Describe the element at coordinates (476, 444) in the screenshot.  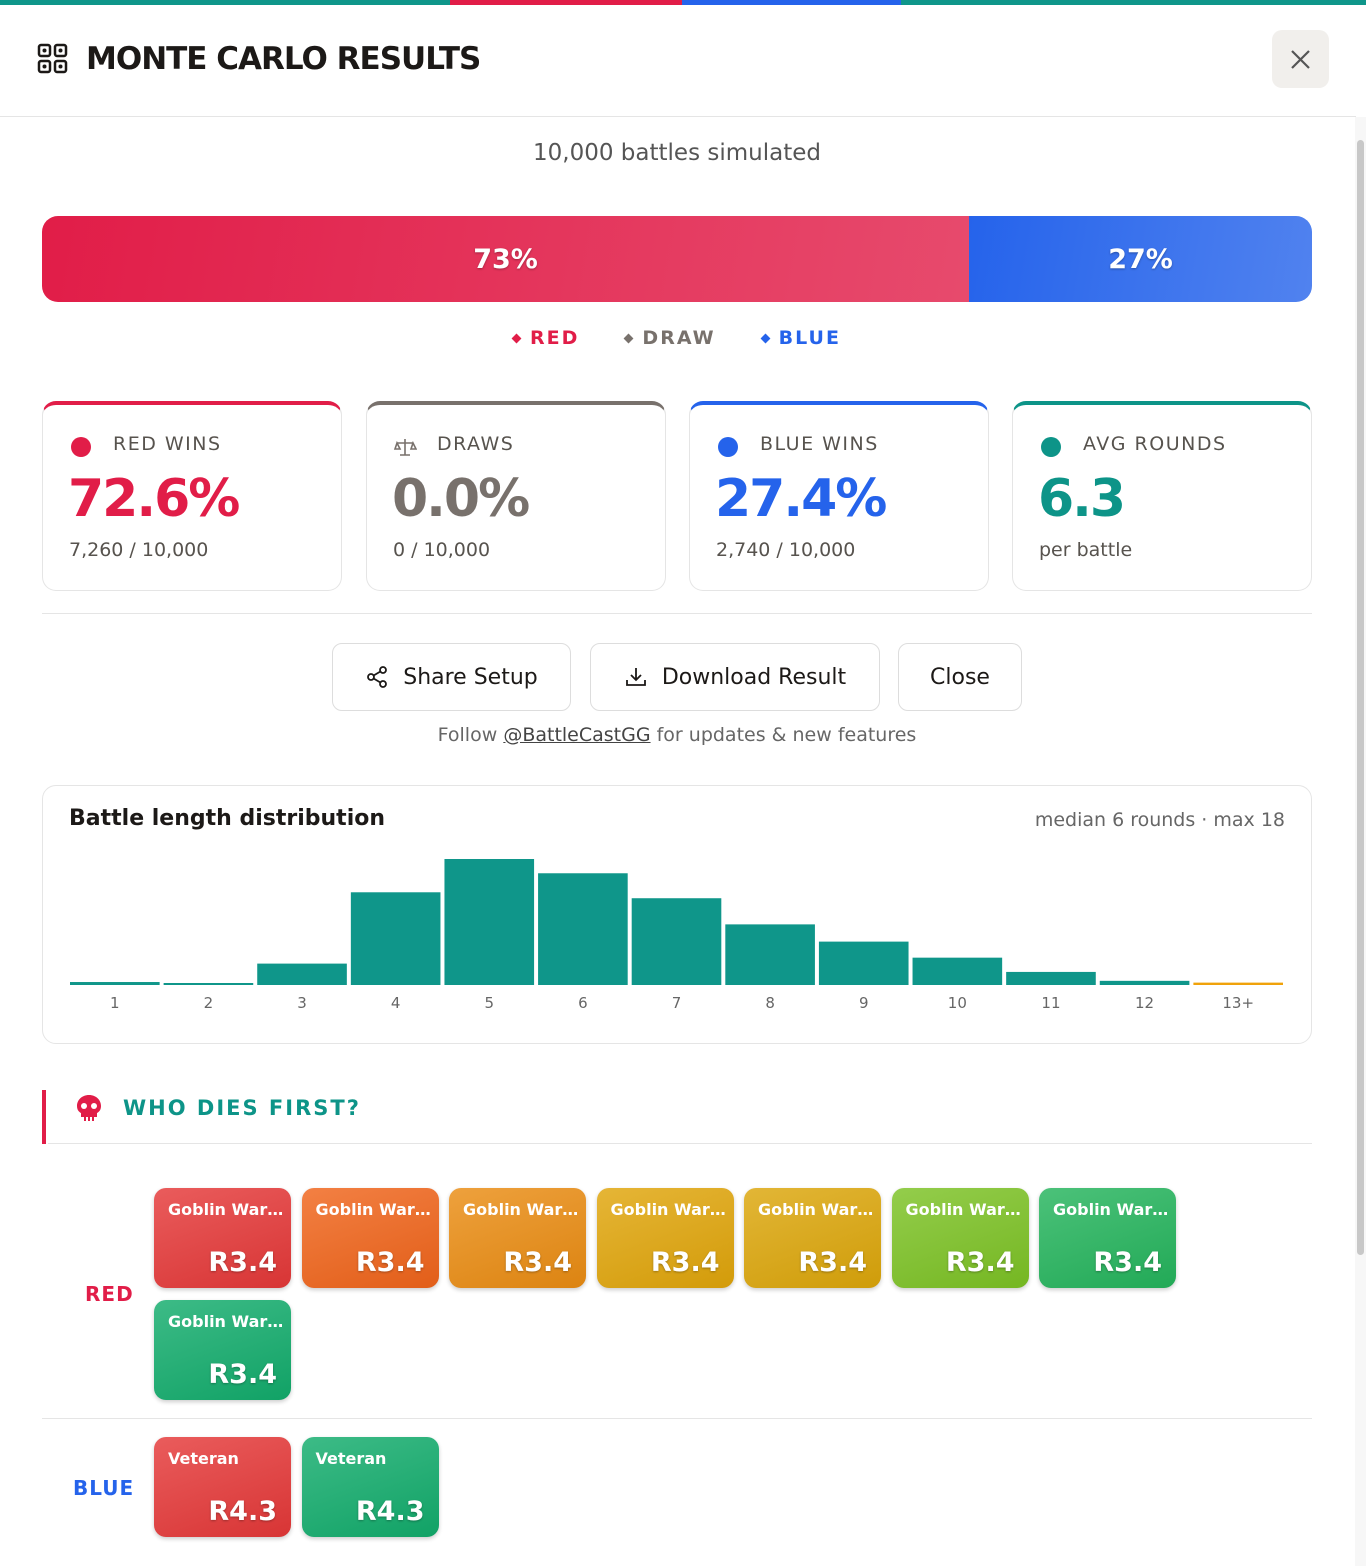
I see `stat-label: DRAWS` at that location.